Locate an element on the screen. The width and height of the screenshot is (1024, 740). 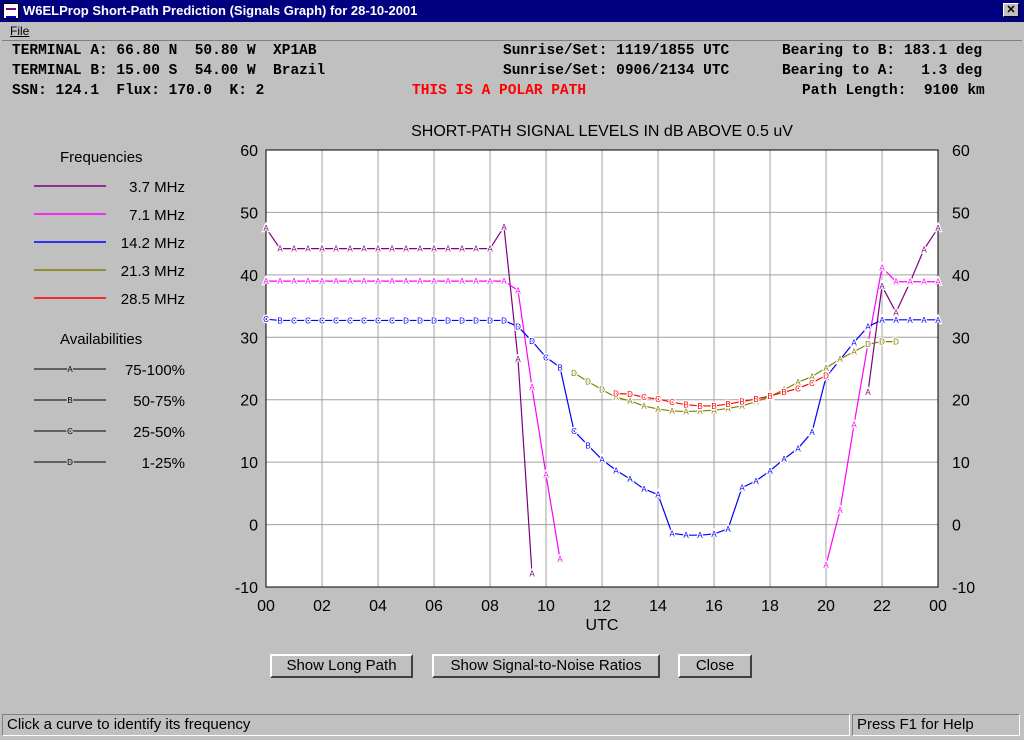
close-window-button: ✕ is located at coordinates (1011, 10).